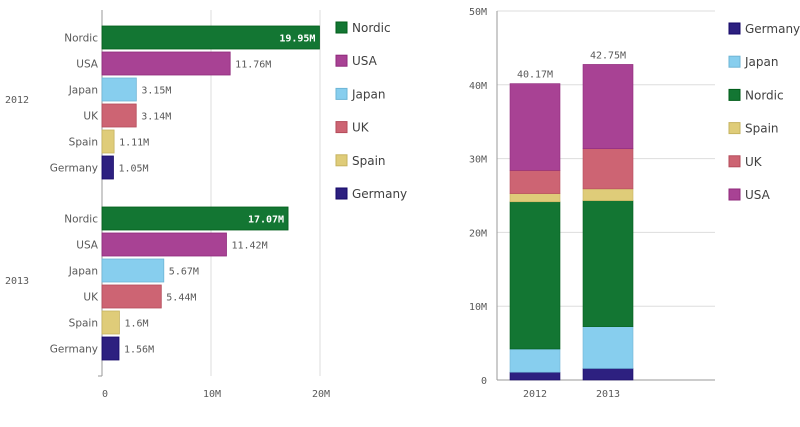  Describe the element at coordinates (478, 86) in the screenshot. I see `y-tick-label: 40M` at that location.